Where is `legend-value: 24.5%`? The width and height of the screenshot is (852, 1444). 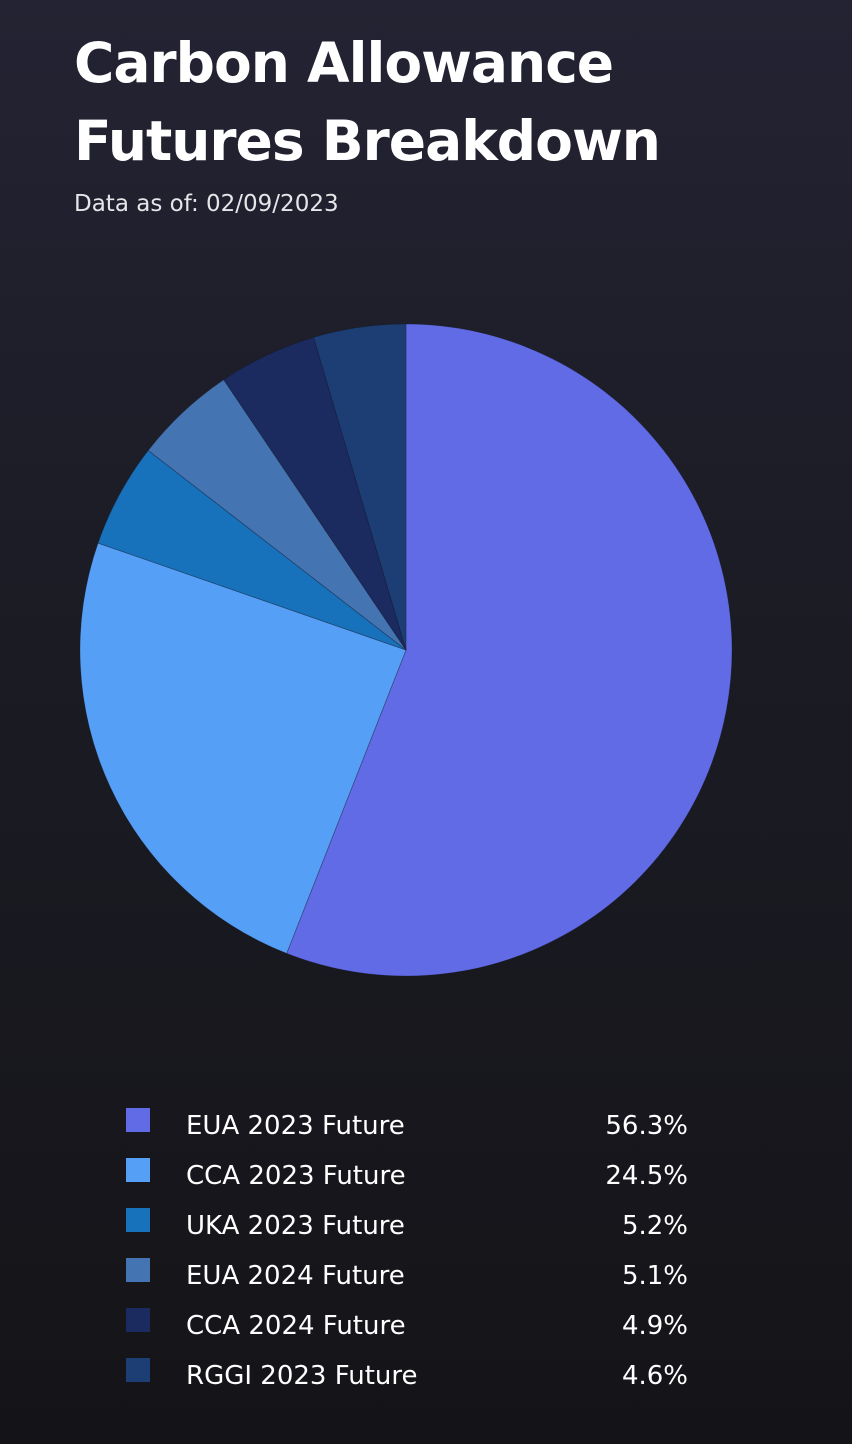 legend-value: 24.5% is located at coordinates (646, 1176).